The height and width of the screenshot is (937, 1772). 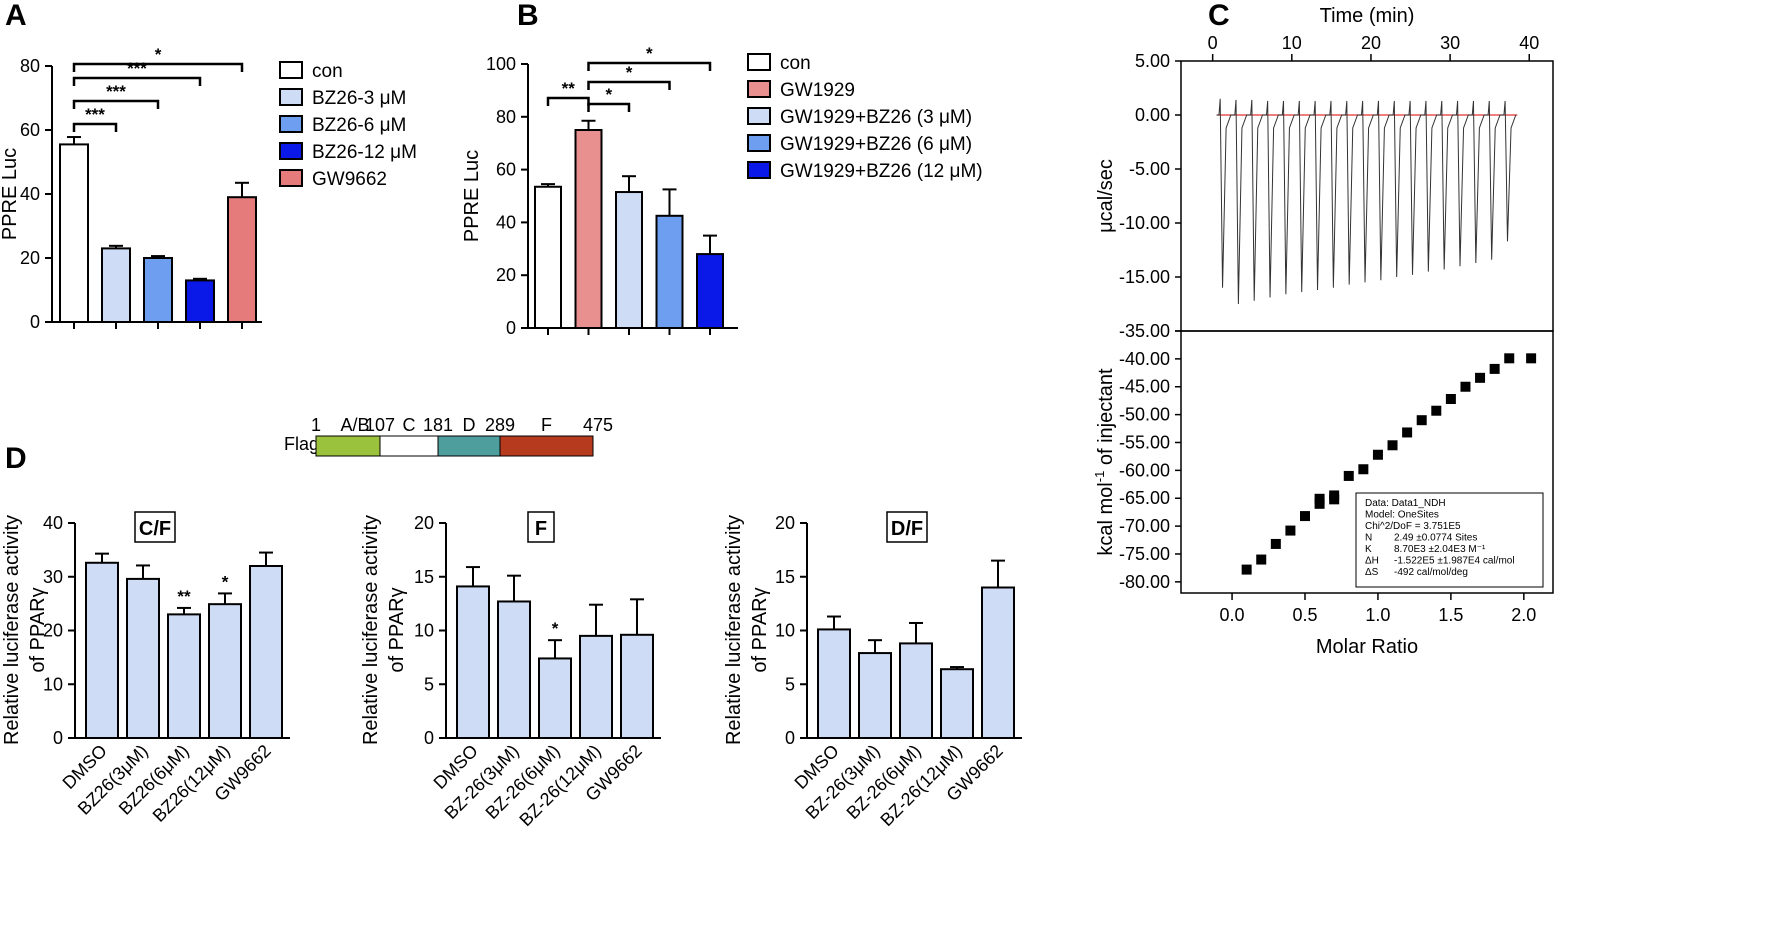 What do you see at coordinates (364, 152) in the screenshot?
I see `legend-label-3: BZ26-12 μM` at bounding box center [364, 152].